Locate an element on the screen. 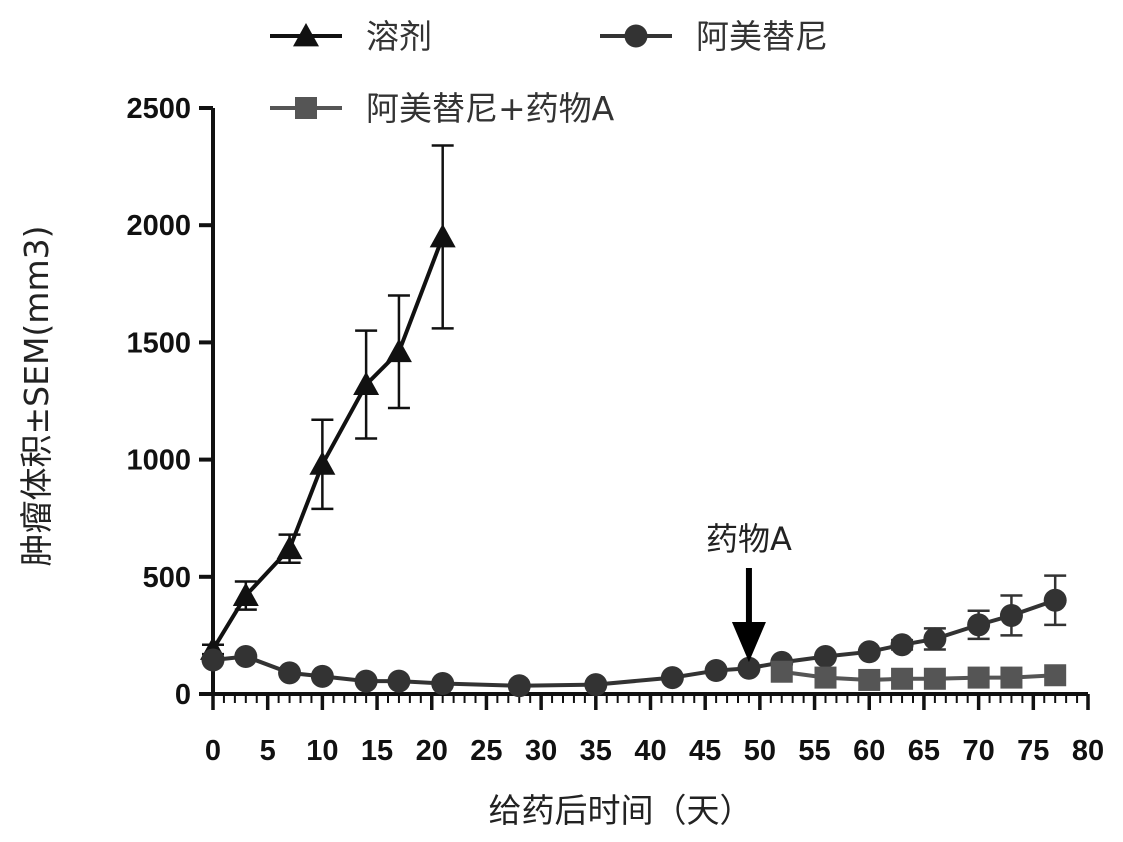  legend-item-circle: 阿美替尼 is located at coordinates (714, 36).